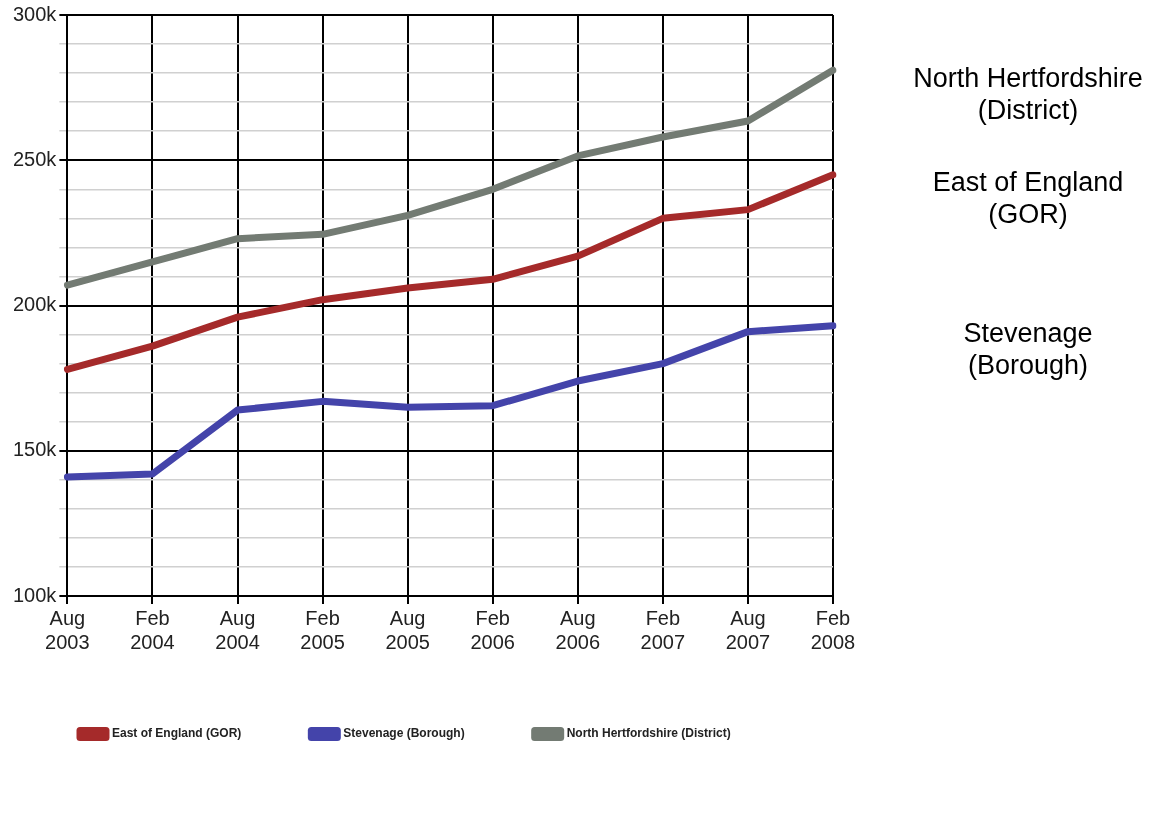 The height and width of the screenshot is (835, 1163). Describe the element at coordinates (67, 629) in the screenshot. I see `x-tick-label: Aug 2003` at that location.